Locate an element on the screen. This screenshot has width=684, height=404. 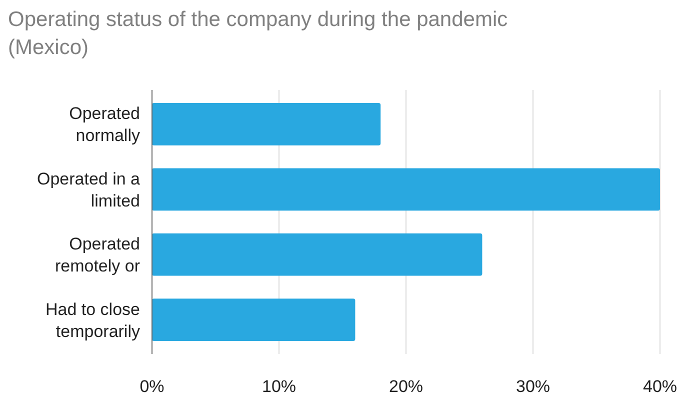
x-tick-label: 30% is located at coordinates (533, 386).